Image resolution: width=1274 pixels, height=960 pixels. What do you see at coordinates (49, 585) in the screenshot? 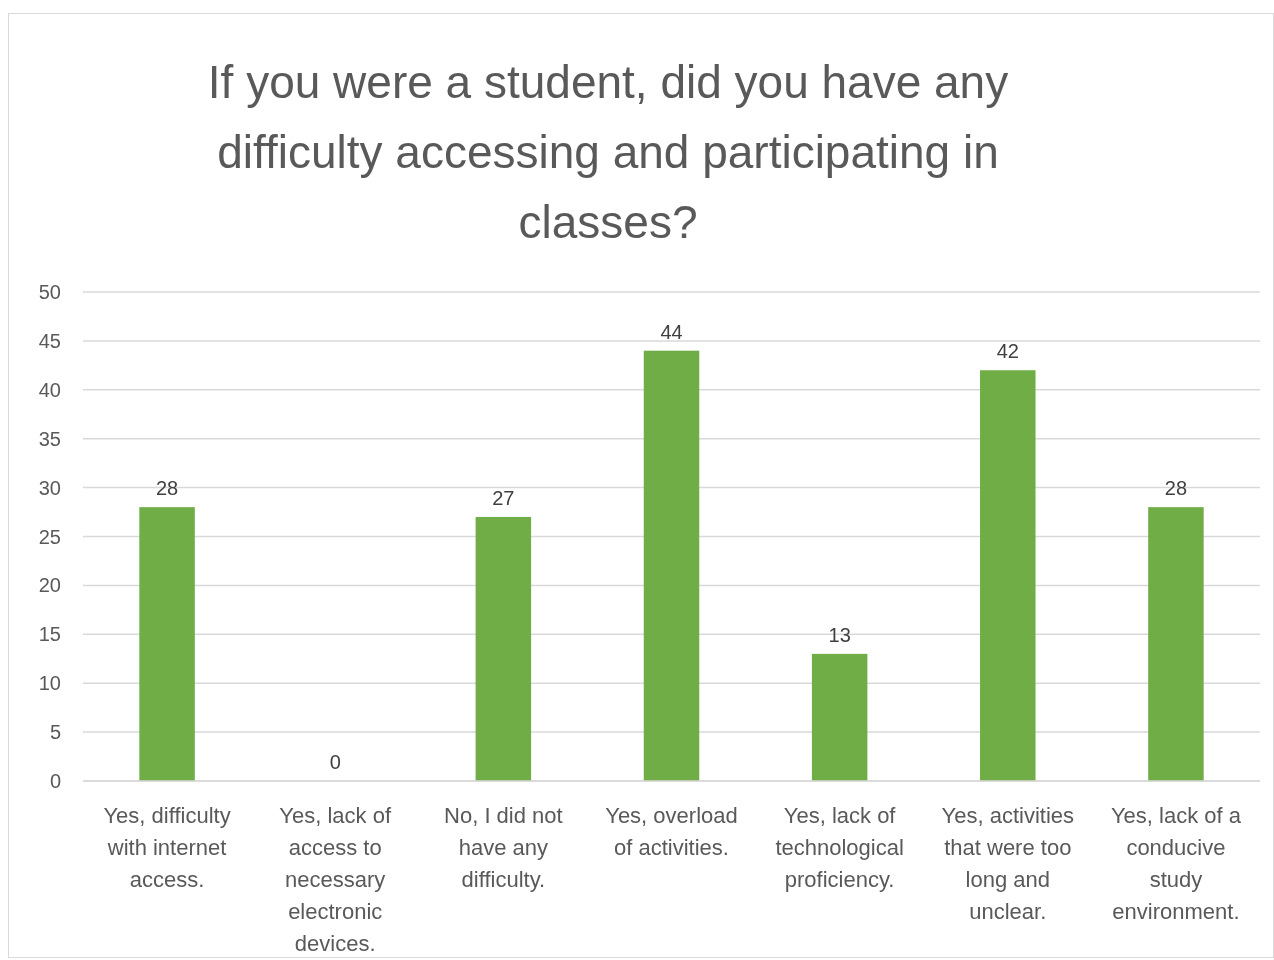
I see `y-tick-label: 20` at bounding box center [49, 585].